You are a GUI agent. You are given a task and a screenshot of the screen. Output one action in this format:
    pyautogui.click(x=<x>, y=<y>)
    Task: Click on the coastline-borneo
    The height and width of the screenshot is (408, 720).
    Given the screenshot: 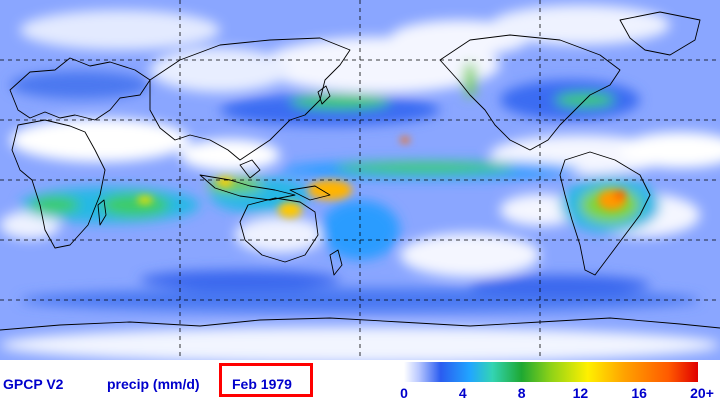 What is the action you would take?
    pyautogui.click(x=250, y=169)
    